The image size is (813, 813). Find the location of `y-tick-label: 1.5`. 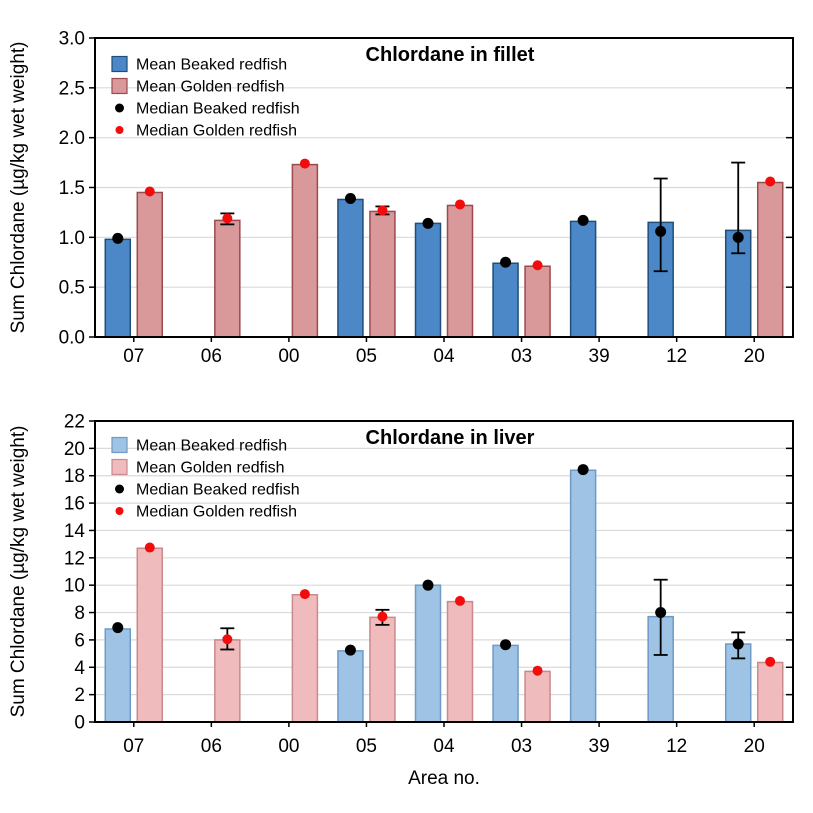

y-tick-label: 1.5 is located at coordinates (72, 188).